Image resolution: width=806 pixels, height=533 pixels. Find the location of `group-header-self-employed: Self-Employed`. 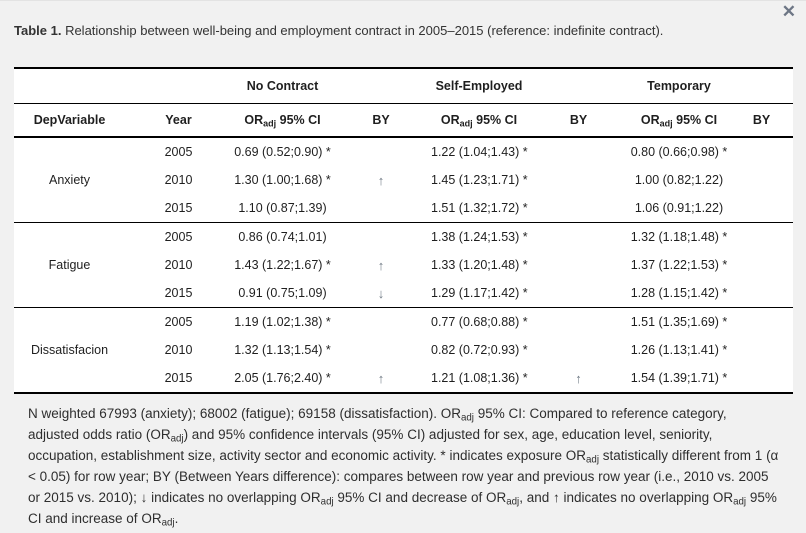

group-header-self-employed: Self-Employed is located at coordinates (479, 86).